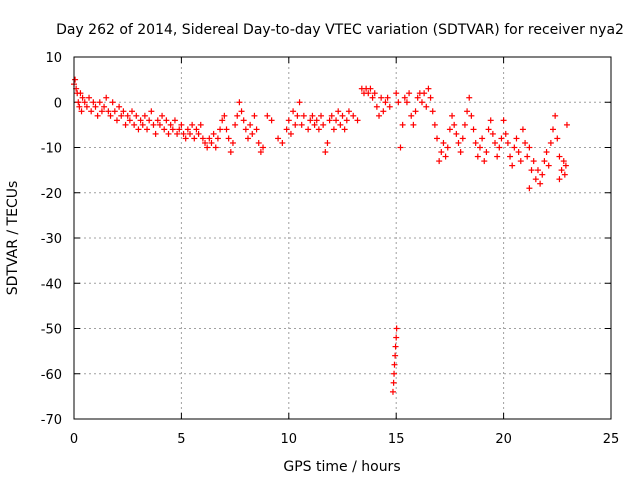  I want to click on y-tick-label: -60, so click(51, 375).